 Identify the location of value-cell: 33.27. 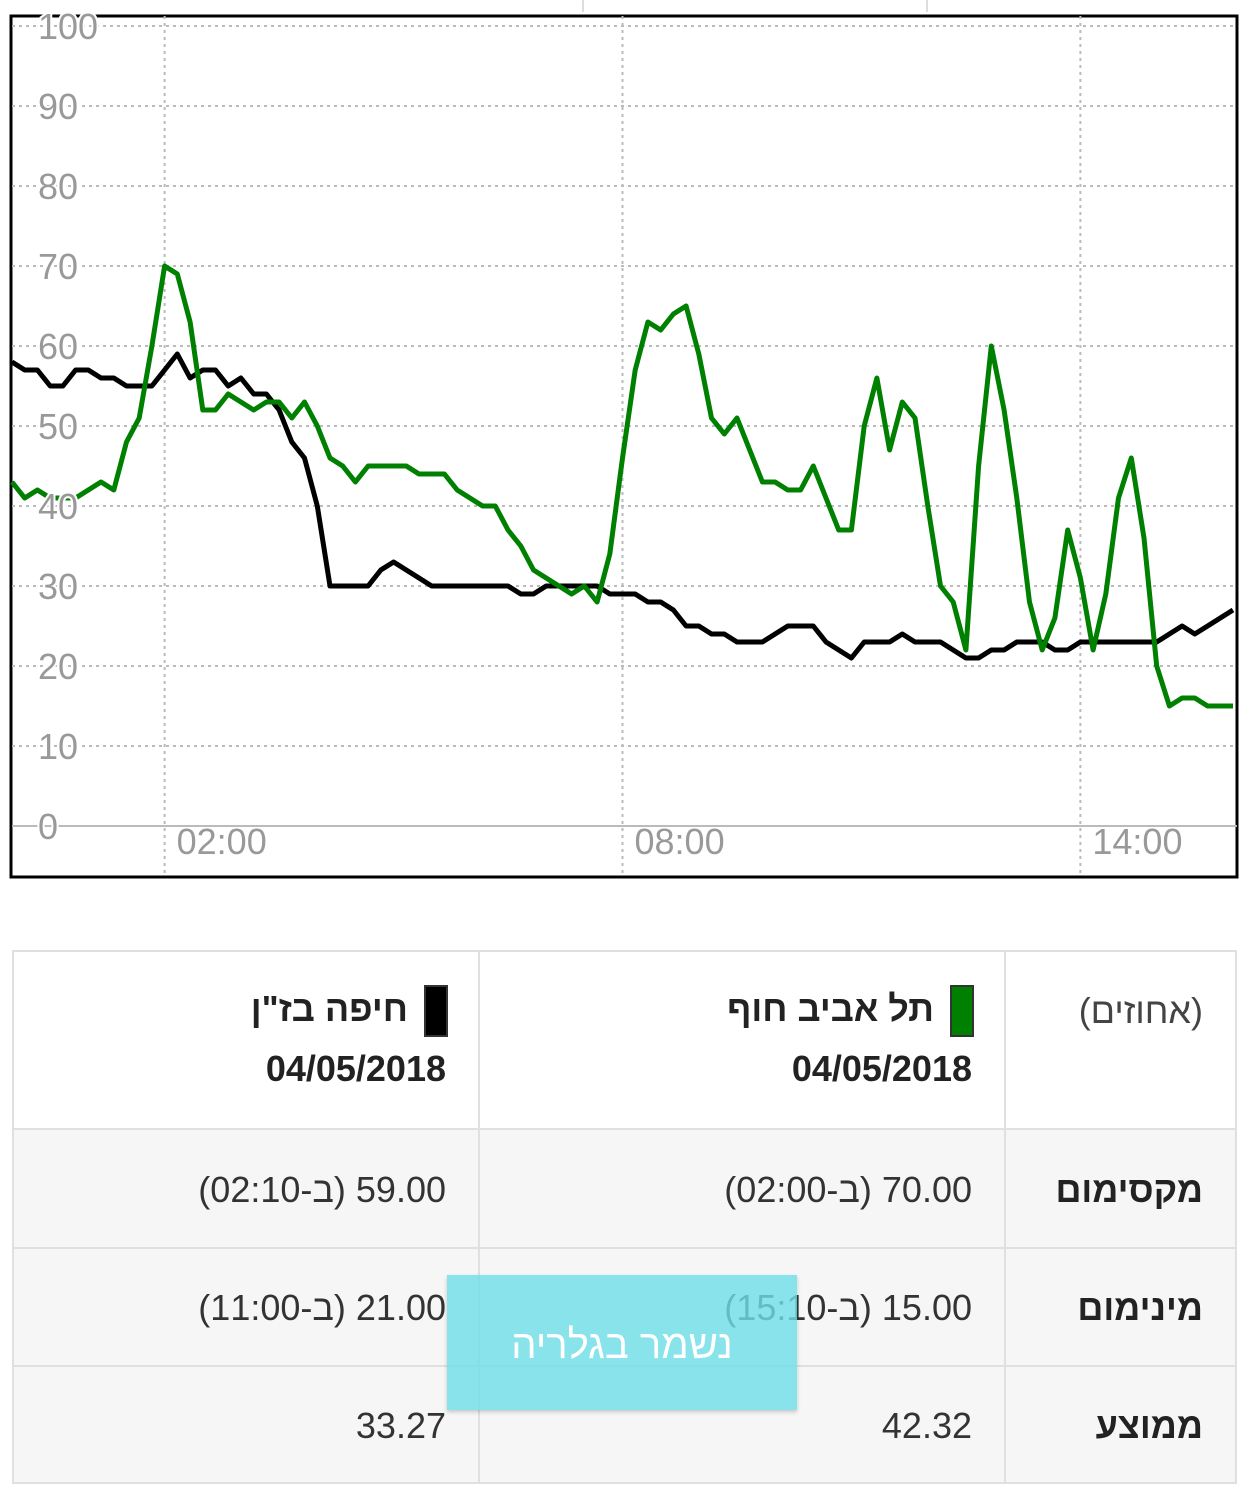
(246, 1424).